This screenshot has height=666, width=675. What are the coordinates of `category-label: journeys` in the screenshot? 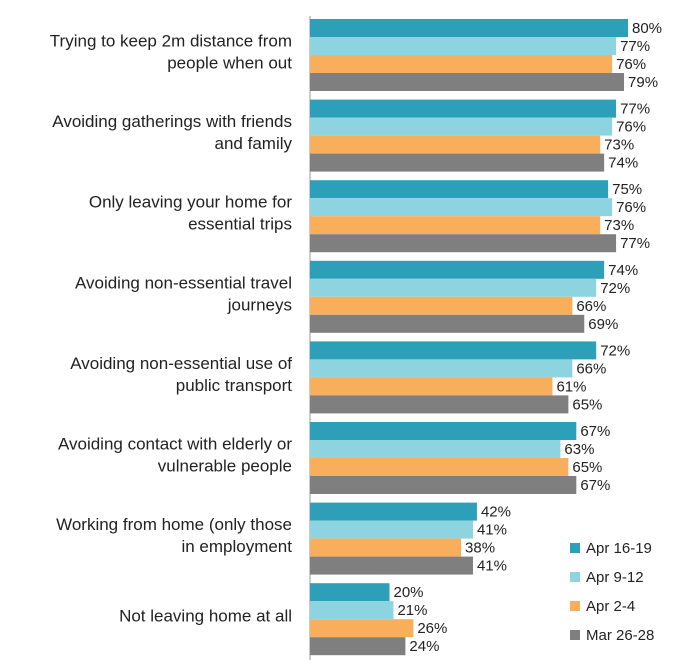 It's located at (259, 304).